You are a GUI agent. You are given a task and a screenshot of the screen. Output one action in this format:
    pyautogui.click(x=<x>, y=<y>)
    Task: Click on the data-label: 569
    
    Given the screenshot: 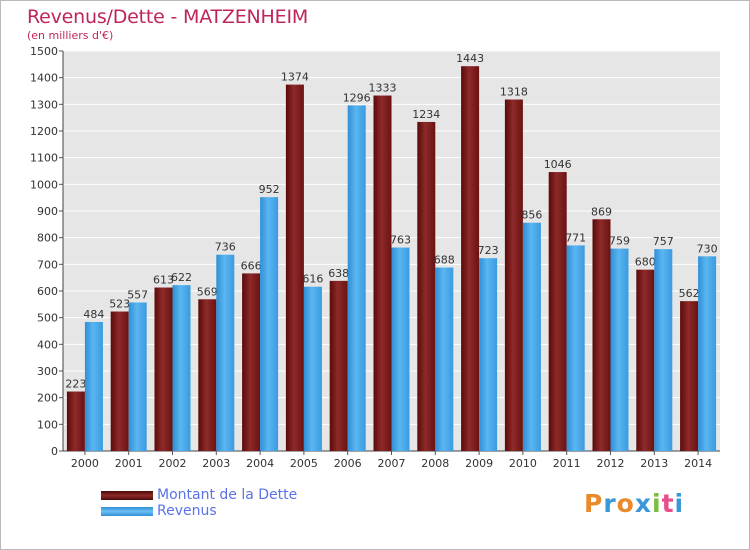 What is the action you would take?
    pyautogui.click(x=207, y=291)
    